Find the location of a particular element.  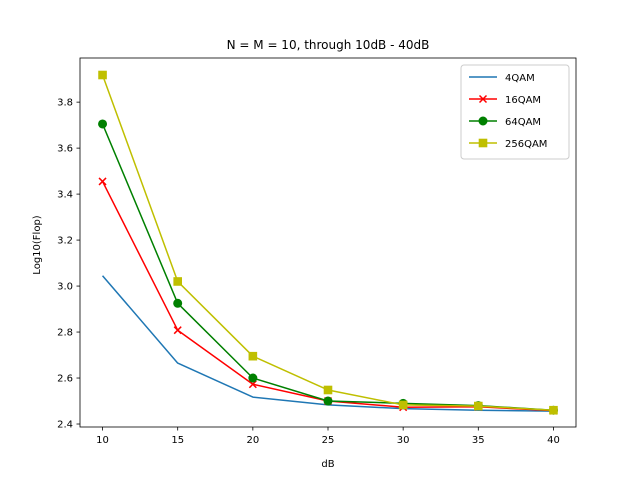

data-point-16qam-15-stroke-b is located at coordinates (177, 330).